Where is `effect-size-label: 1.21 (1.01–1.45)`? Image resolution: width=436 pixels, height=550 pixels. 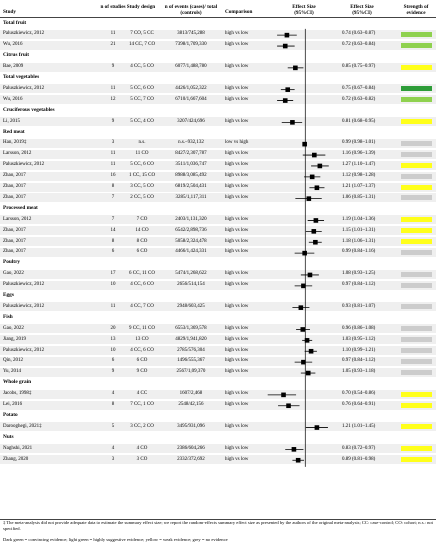
effect-size-label: 1.21 (1.01–1.45) is located at coordinates (359, 426).